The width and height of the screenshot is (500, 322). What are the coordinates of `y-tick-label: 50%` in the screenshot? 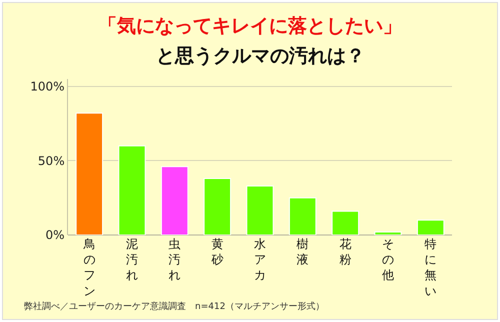 It's located at (51, 161).